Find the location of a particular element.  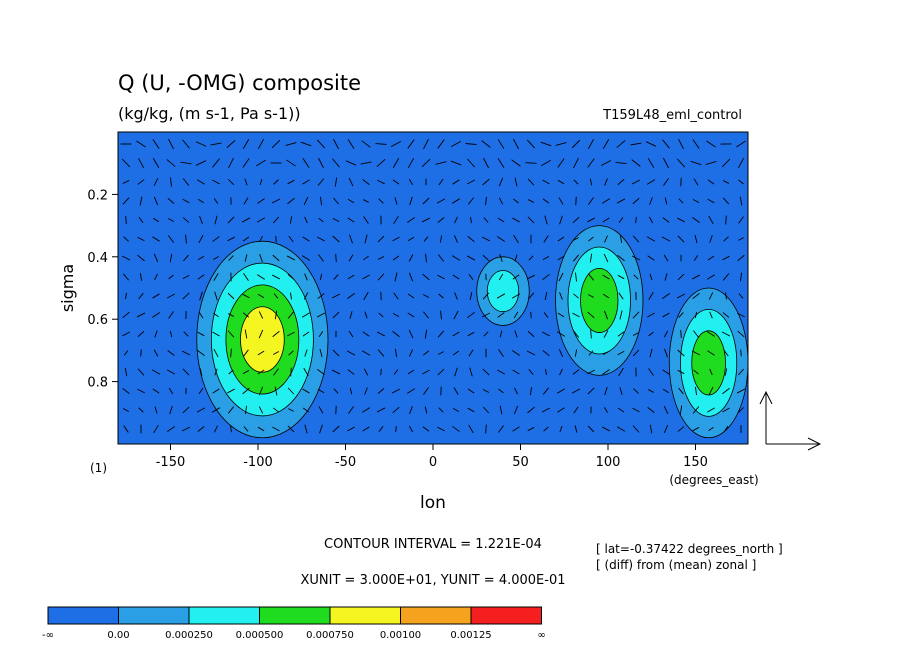

colorbar-label: 0.00 is located at coordinates (118, 635).